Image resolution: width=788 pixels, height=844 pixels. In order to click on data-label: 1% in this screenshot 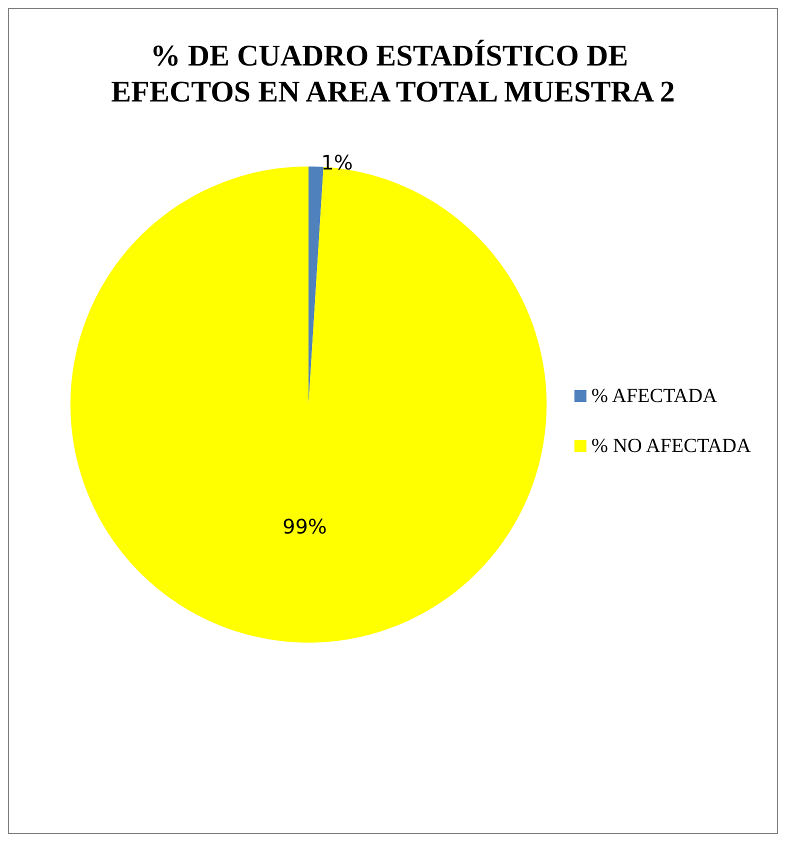, I will do `click(337, 162)`.